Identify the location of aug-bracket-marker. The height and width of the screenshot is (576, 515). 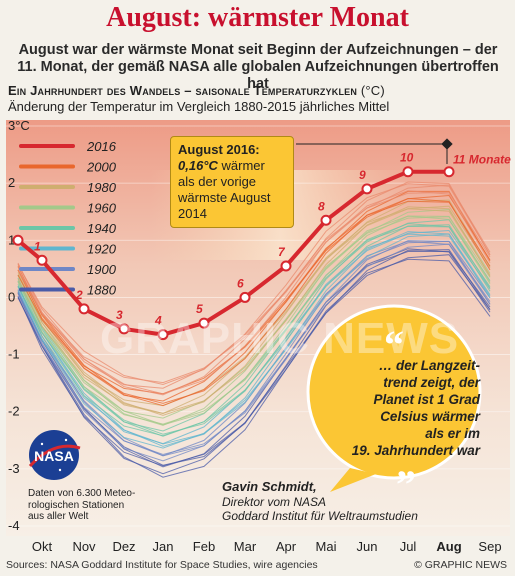
(447, 144).